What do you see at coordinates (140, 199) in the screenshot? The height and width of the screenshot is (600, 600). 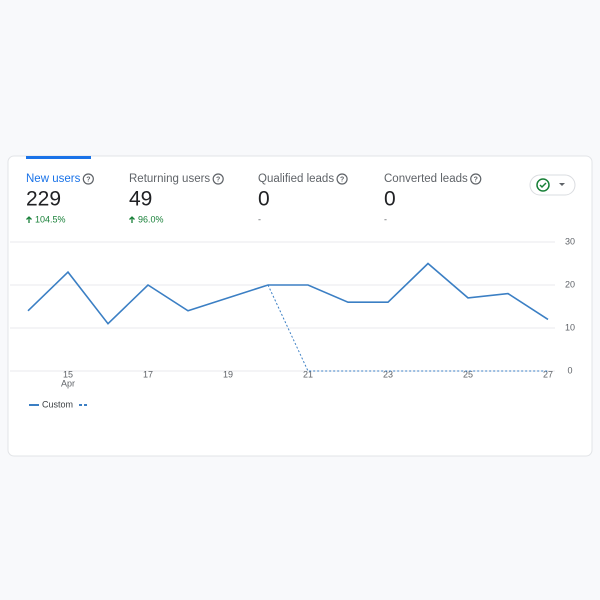 I see `metric-value: 49` at bounding box center [140, 199].